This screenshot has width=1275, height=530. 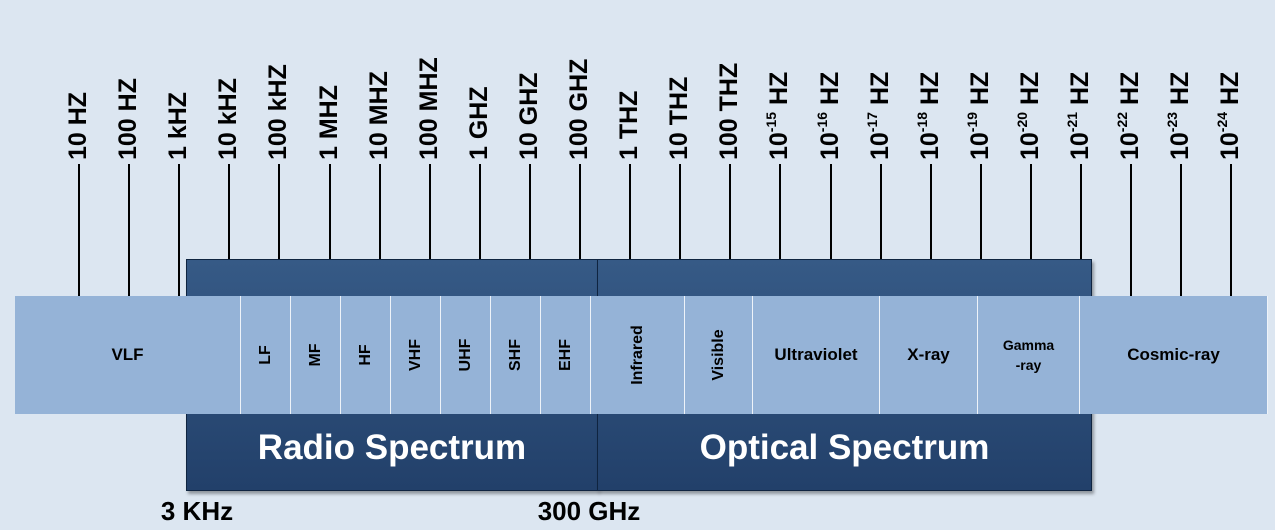 What do you see at coordinates (679, 118) in the screenshot?
I see `tick-label: 10 THZ` at bounding box center [679, 118].